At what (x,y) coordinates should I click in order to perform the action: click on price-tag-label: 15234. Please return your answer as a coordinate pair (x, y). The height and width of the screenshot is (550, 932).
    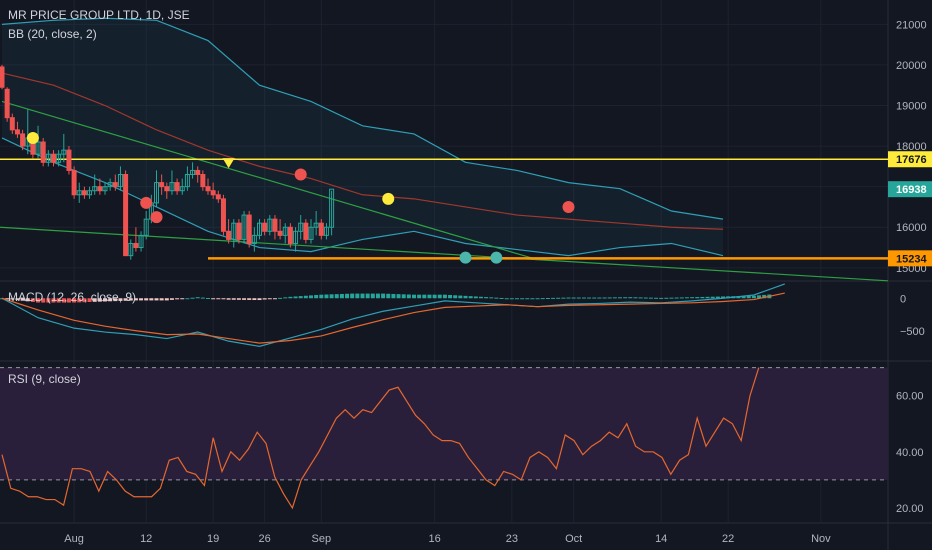
    Looking at the image, I should click on (911, 259).